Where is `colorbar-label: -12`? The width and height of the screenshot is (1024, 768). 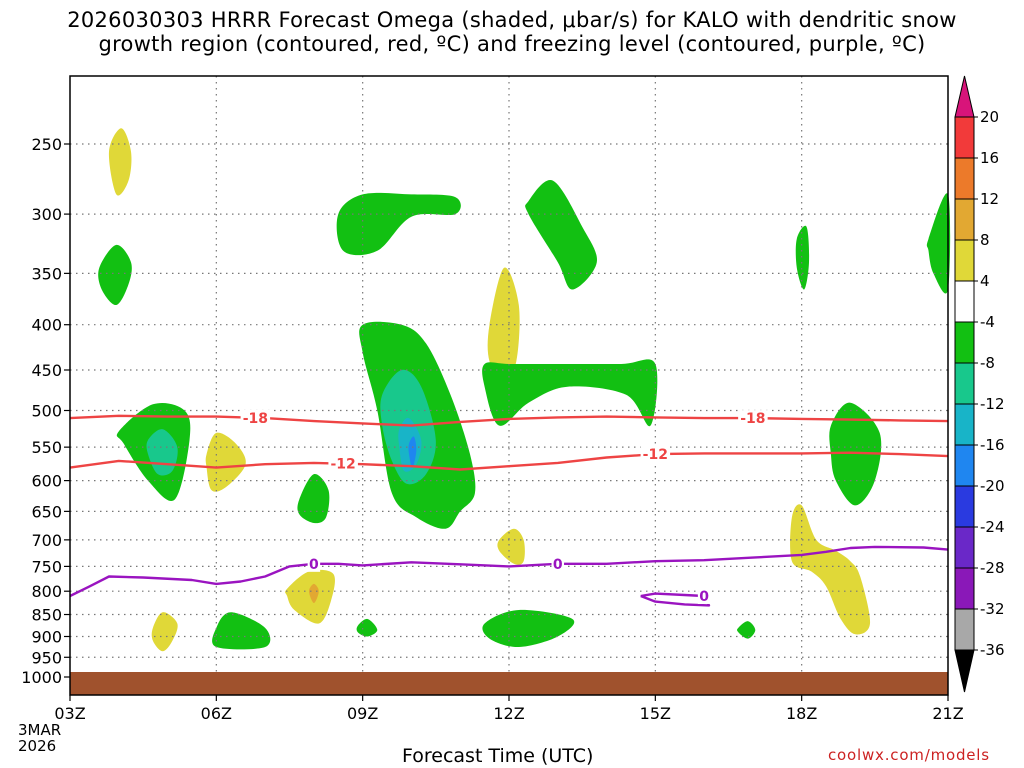
colorbar-label: -12 is located at coordinates (992, 404).